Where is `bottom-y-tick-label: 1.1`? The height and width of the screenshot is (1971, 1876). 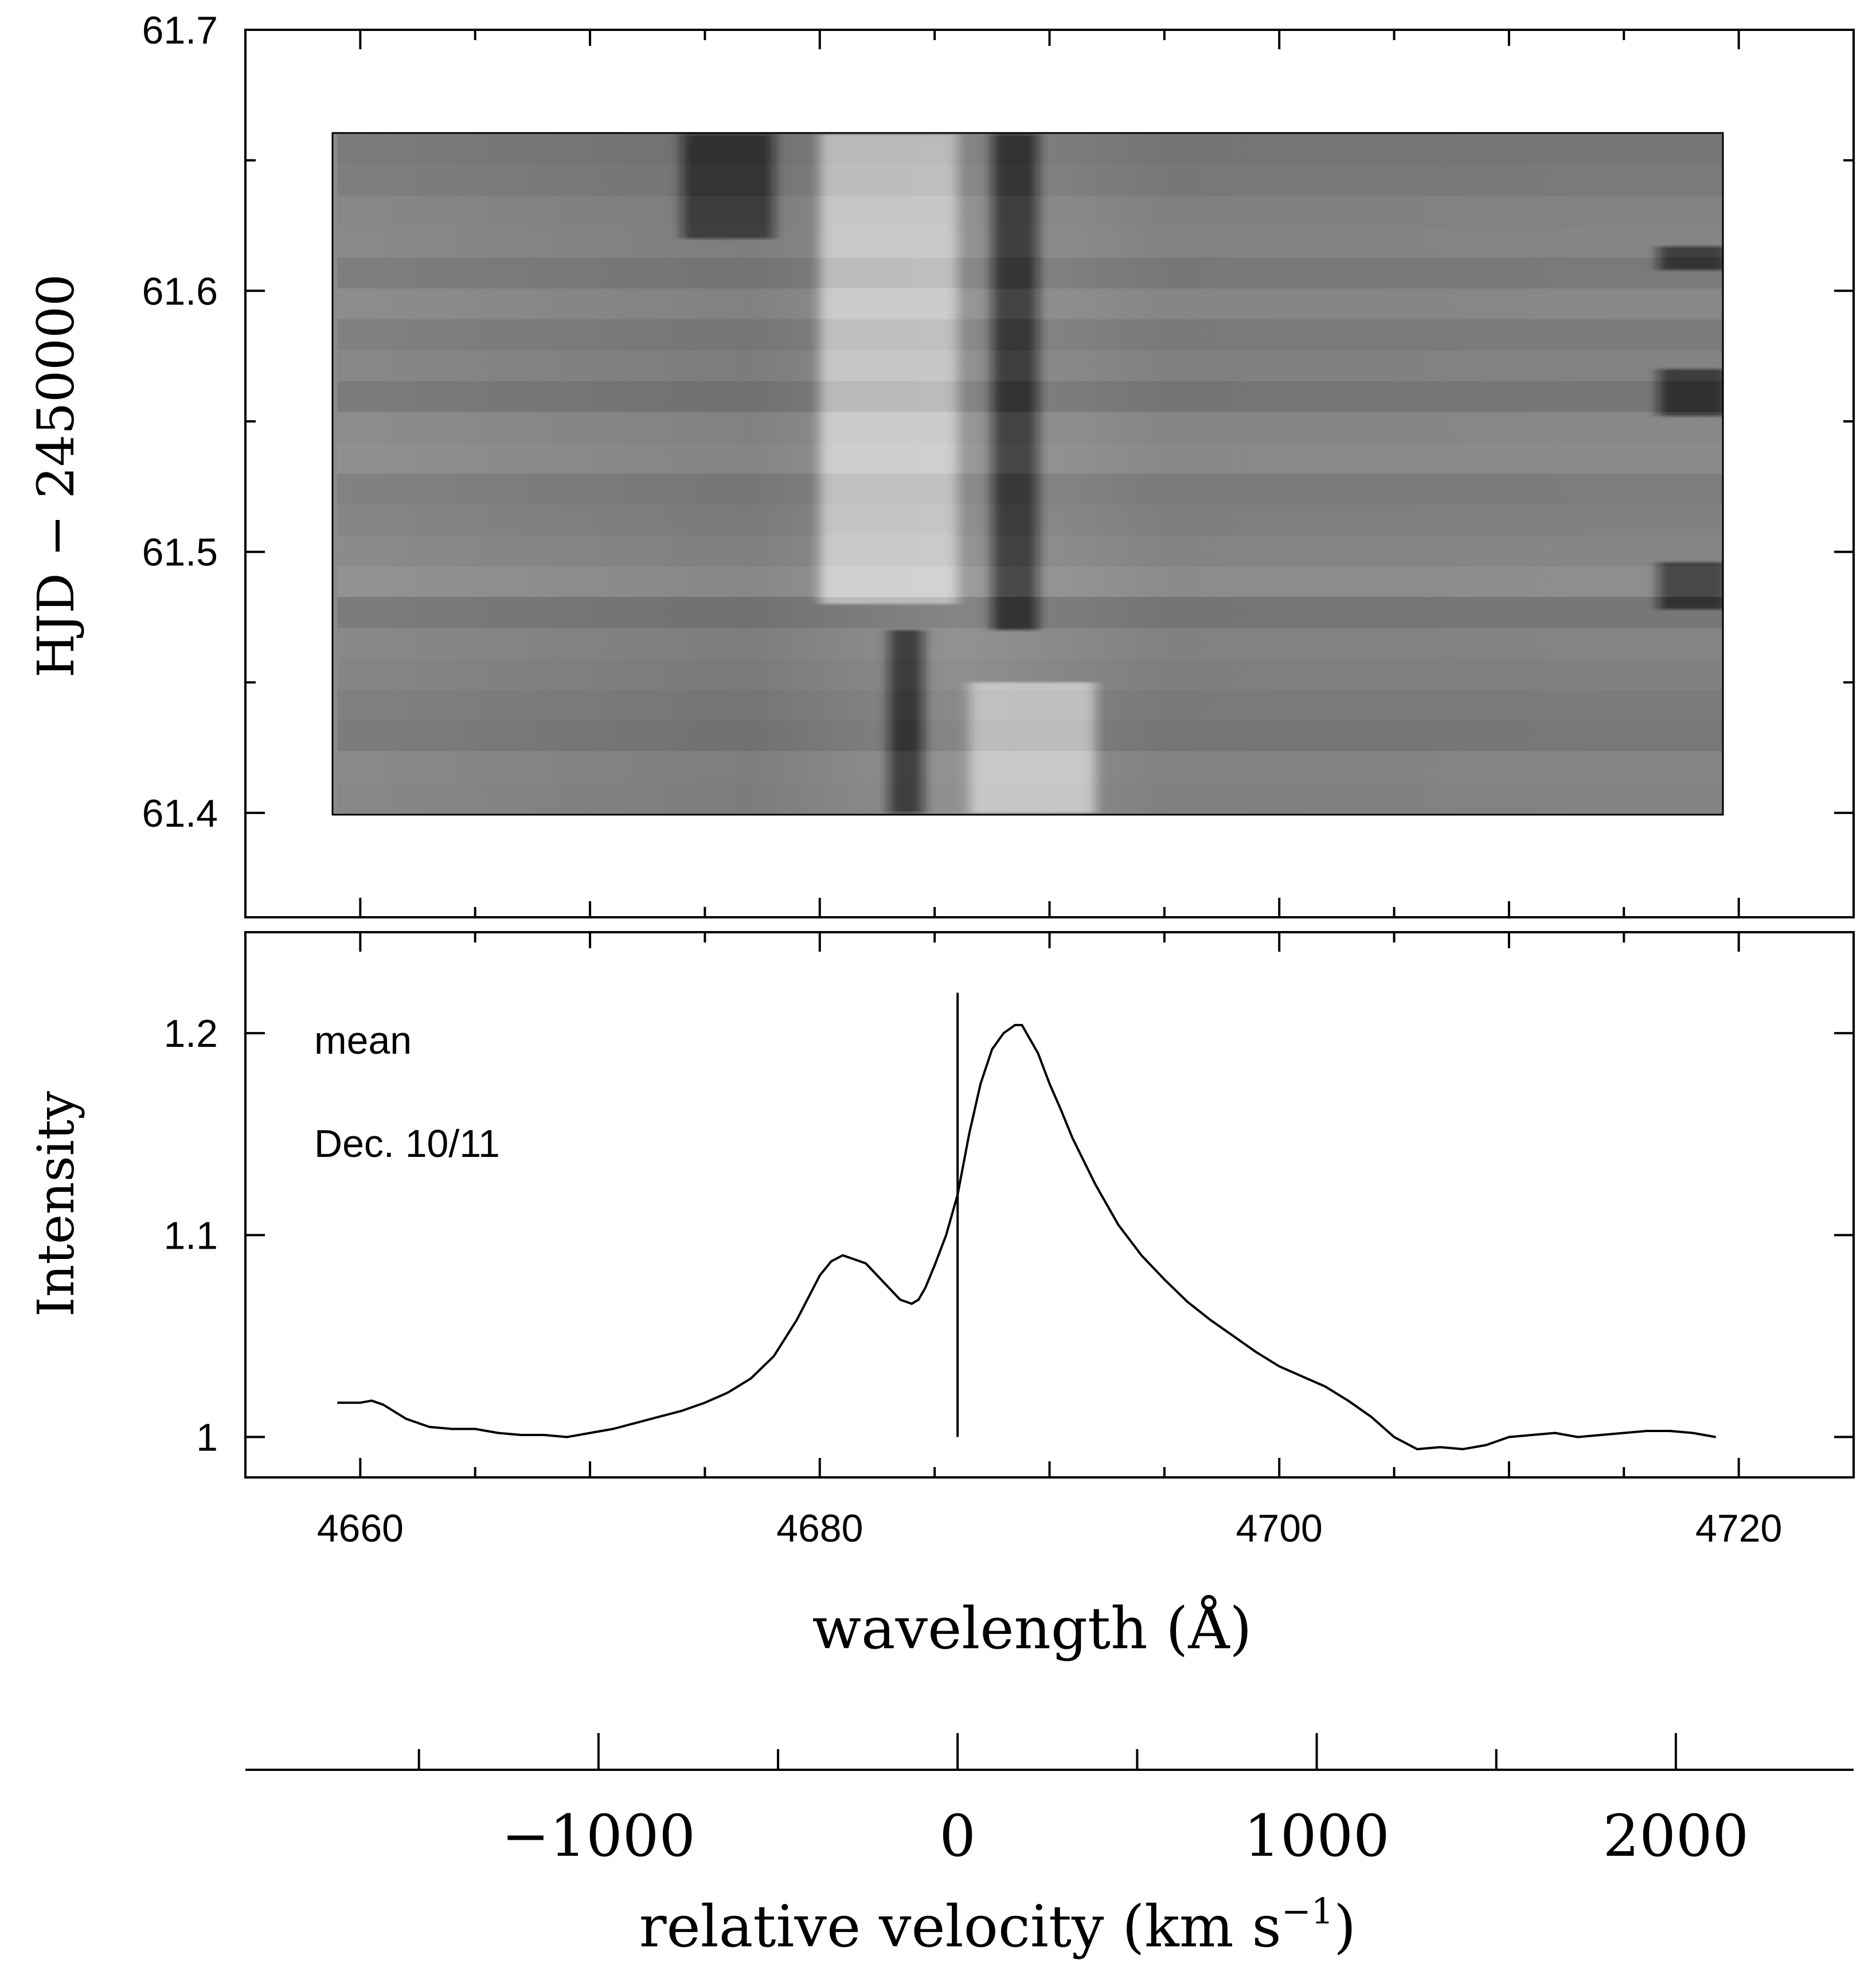
bottom-y-tick-label: 1.1 is located at coordinates (190, 1235).